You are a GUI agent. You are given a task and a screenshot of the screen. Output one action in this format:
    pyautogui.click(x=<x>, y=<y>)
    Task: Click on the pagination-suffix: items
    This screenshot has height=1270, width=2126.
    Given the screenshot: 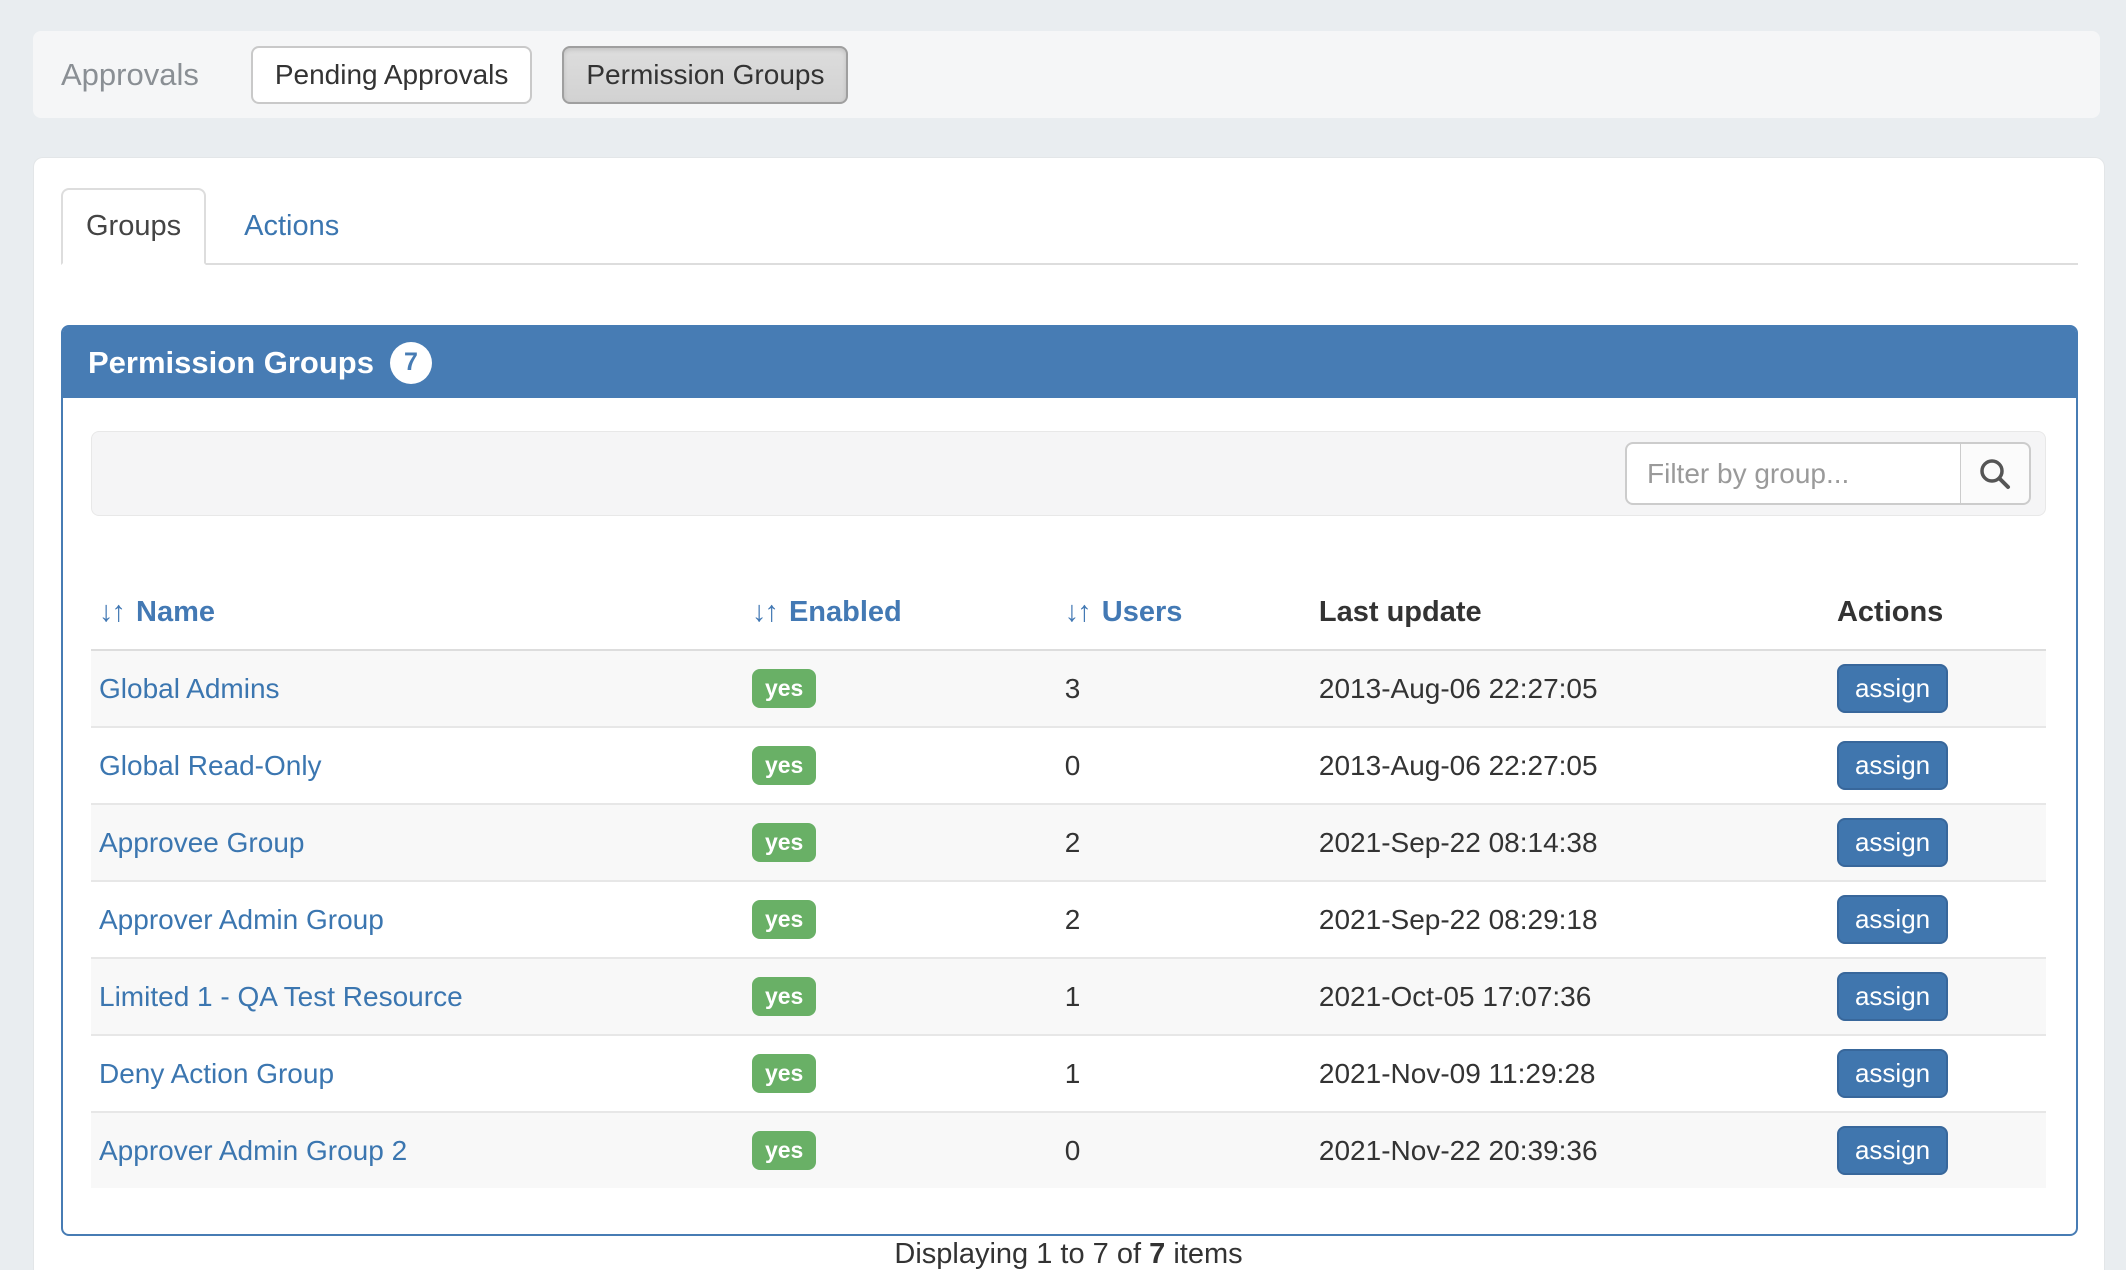 What is the action you would take?
    pyautogui.click(x=1208, y=1254)
    